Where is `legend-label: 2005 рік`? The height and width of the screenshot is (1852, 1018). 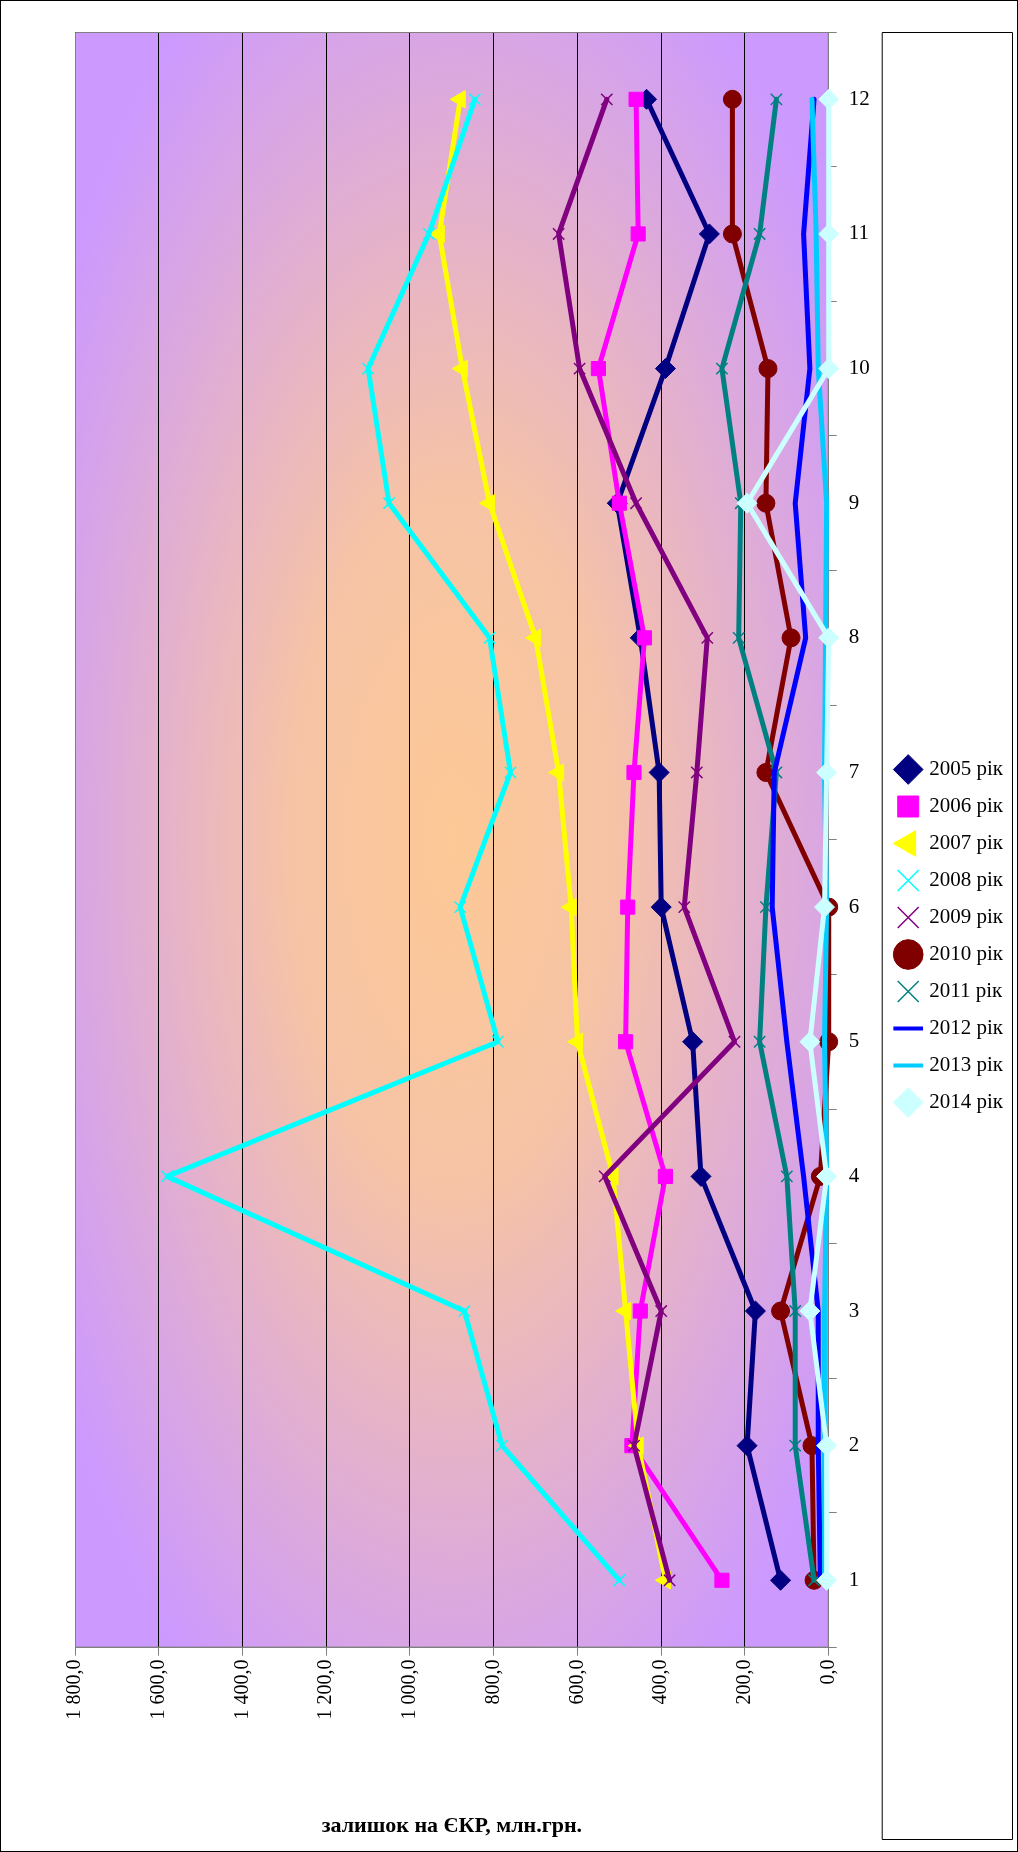
legend-label: 2005 рік is located at coordinates (966, 768).